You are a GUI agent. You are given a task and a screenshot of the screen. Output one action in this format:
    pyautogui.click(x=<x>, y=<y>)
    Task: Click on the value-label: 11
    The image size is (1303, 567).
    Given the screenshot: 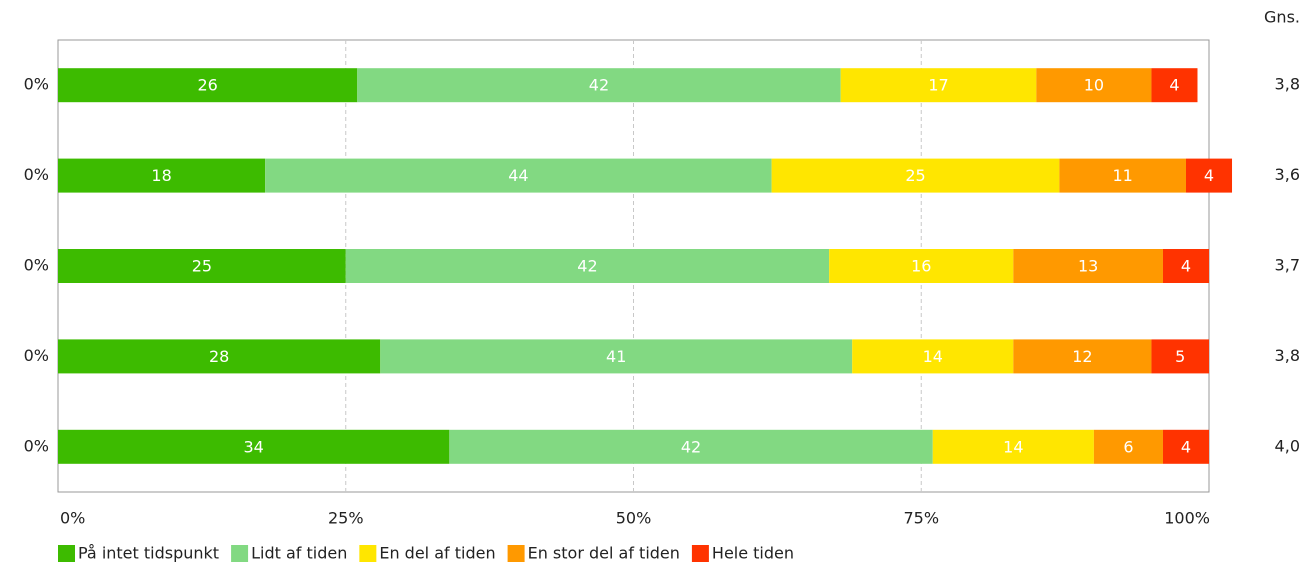 What is the action you would take?
    pyautogui.click(x=1122, y=175)
    